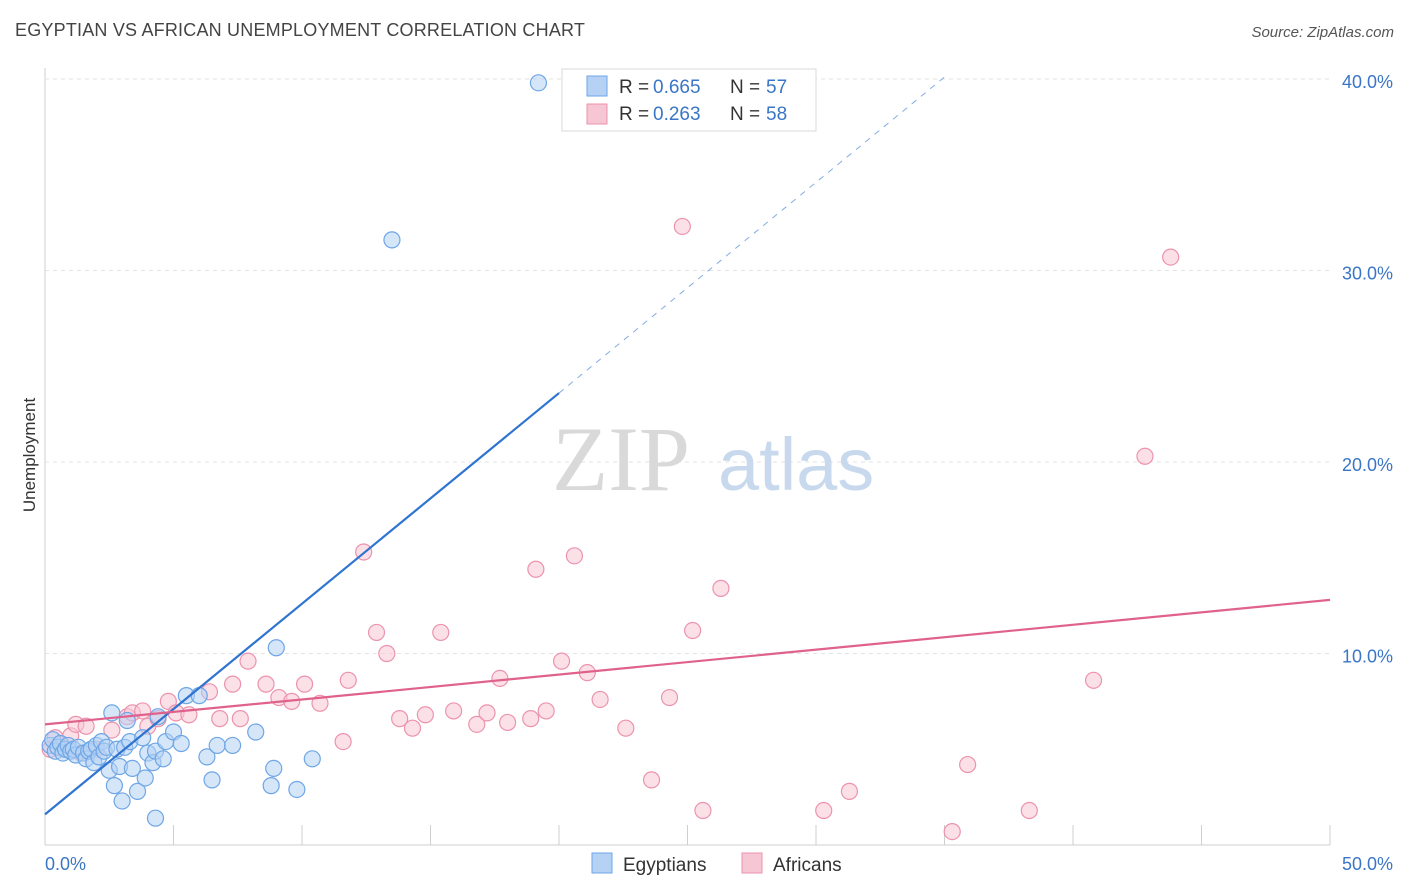 This screenshot has height=892, width=1406. What do you see at coordinates (1367, 274) in the screenshot?
I see `y-tick-label: 30.0%` at bounding box center [1367, 274].